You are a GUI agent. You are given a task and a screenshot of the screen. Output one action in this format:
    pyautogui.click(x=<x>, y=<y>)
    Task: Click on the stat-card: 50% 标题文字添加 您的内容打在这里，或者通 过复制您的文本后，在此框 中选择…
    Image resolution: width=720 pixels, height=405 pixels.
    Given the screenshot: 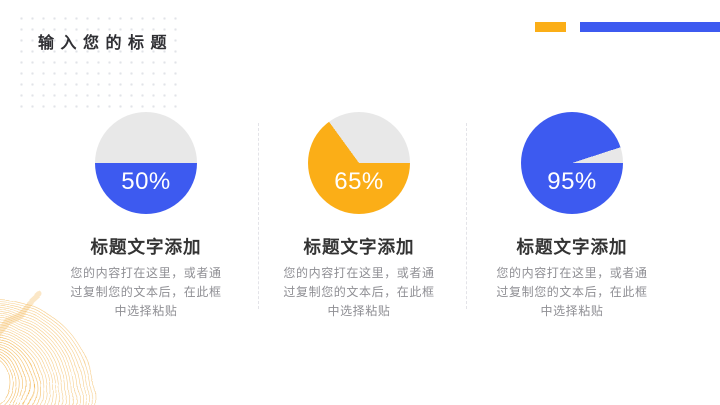 What is the action you would take?
    pyautogui.click(x=146, y=216)
    